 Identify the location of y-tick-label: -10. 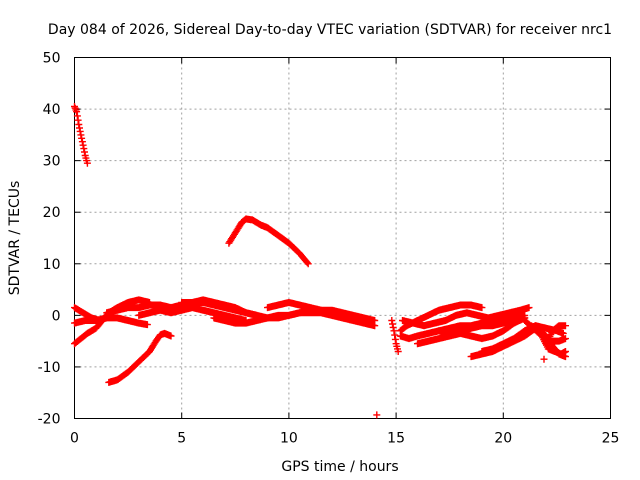
(49, 368).